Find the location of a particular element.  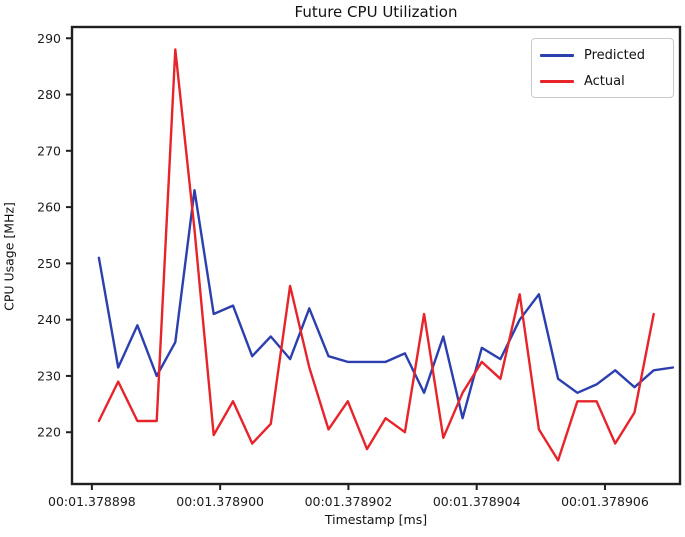

y-tick-label: 230 is located at coordinates (49, 375).